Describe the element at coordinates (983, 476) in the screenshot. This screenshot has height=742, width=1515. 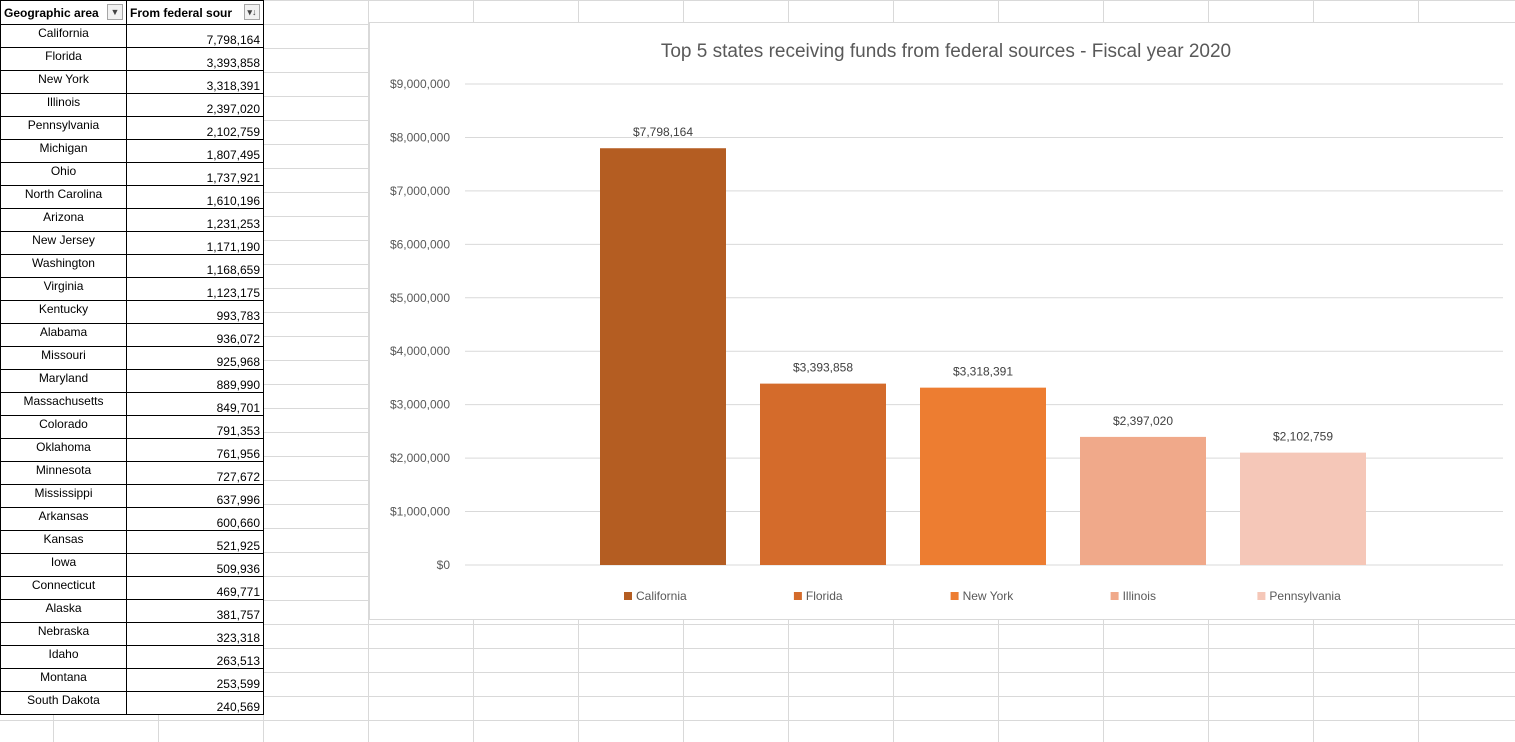
I see `bar-new-york` at that location.